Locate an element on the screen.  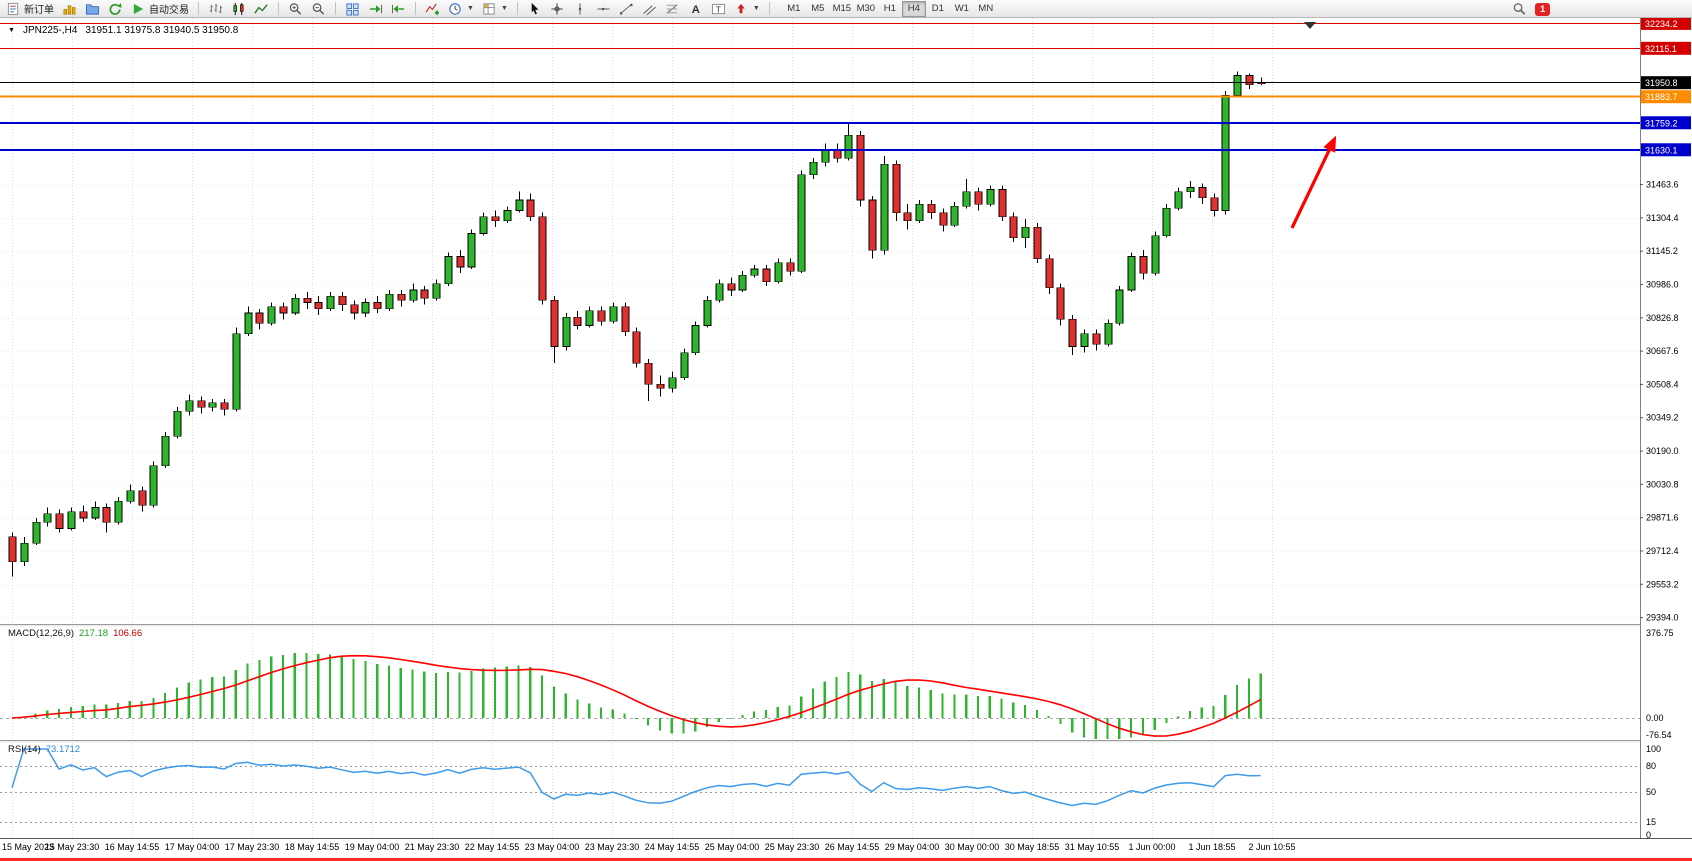
fibonacci-icon is located at coordinates (672, 8).